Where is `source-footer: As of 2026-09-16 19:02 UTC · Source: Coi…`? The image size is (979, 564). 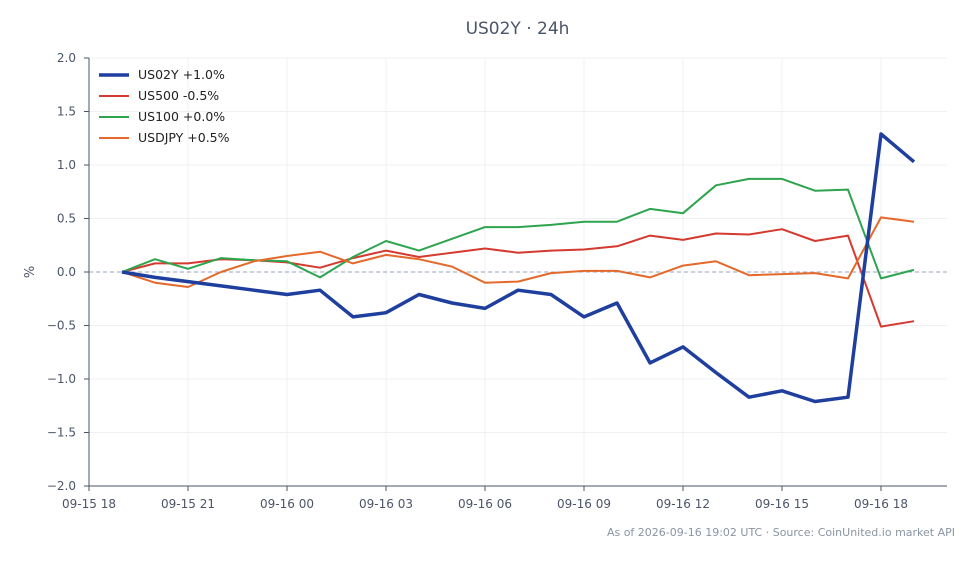 source-footer: As of 2026-09-16 19:02 UTC · Source: Coi… is located at coordinates (780, 532).